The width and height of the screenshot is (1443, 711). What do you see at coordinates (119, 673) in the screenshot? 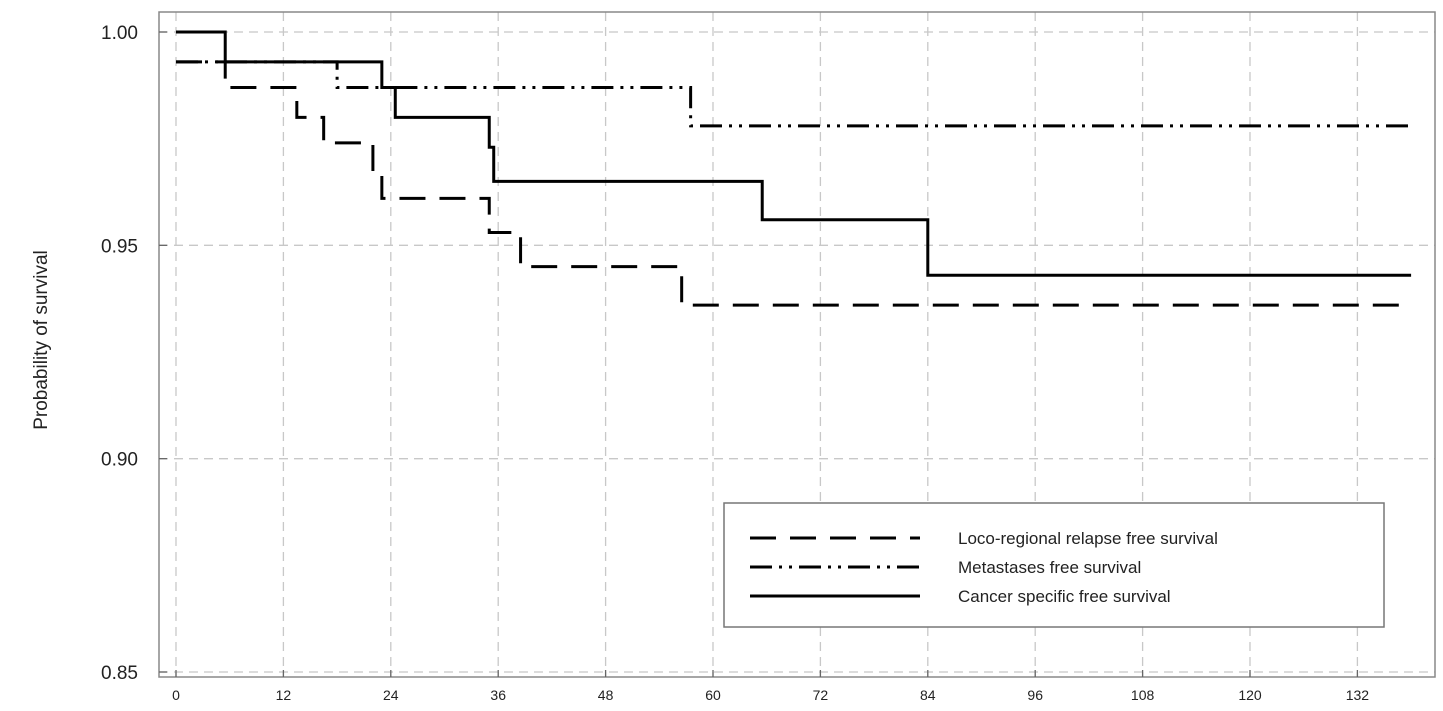
I see `y-tick-label: 0.85` at bounding box center [119, 673].